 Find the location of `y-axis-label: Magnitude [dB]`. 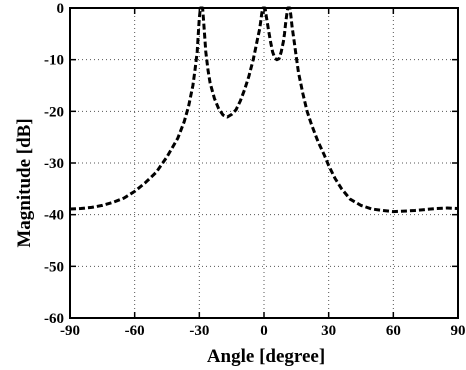

y-axis-label: Magnitude [dB] is located at coordinates (24, 182).